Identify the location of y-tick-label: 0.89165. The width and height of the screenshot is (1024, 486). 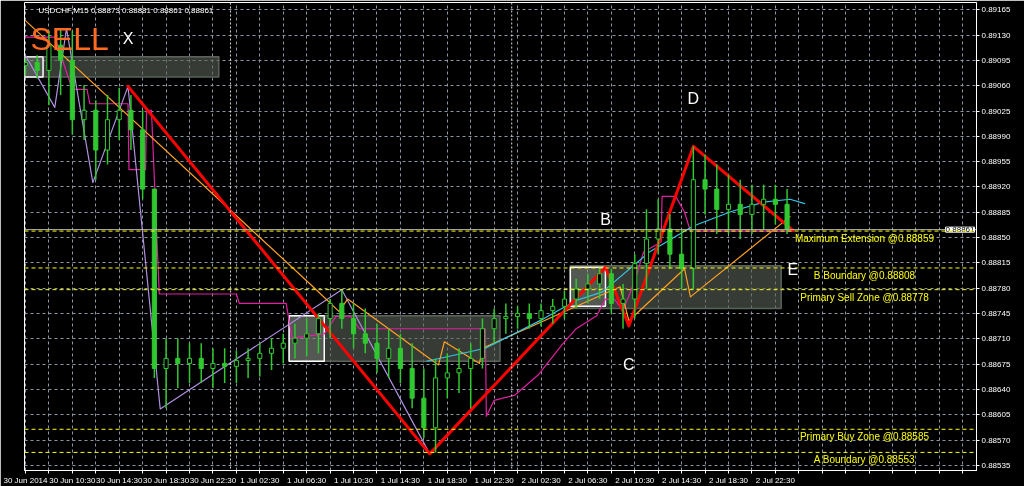
(996, 10).